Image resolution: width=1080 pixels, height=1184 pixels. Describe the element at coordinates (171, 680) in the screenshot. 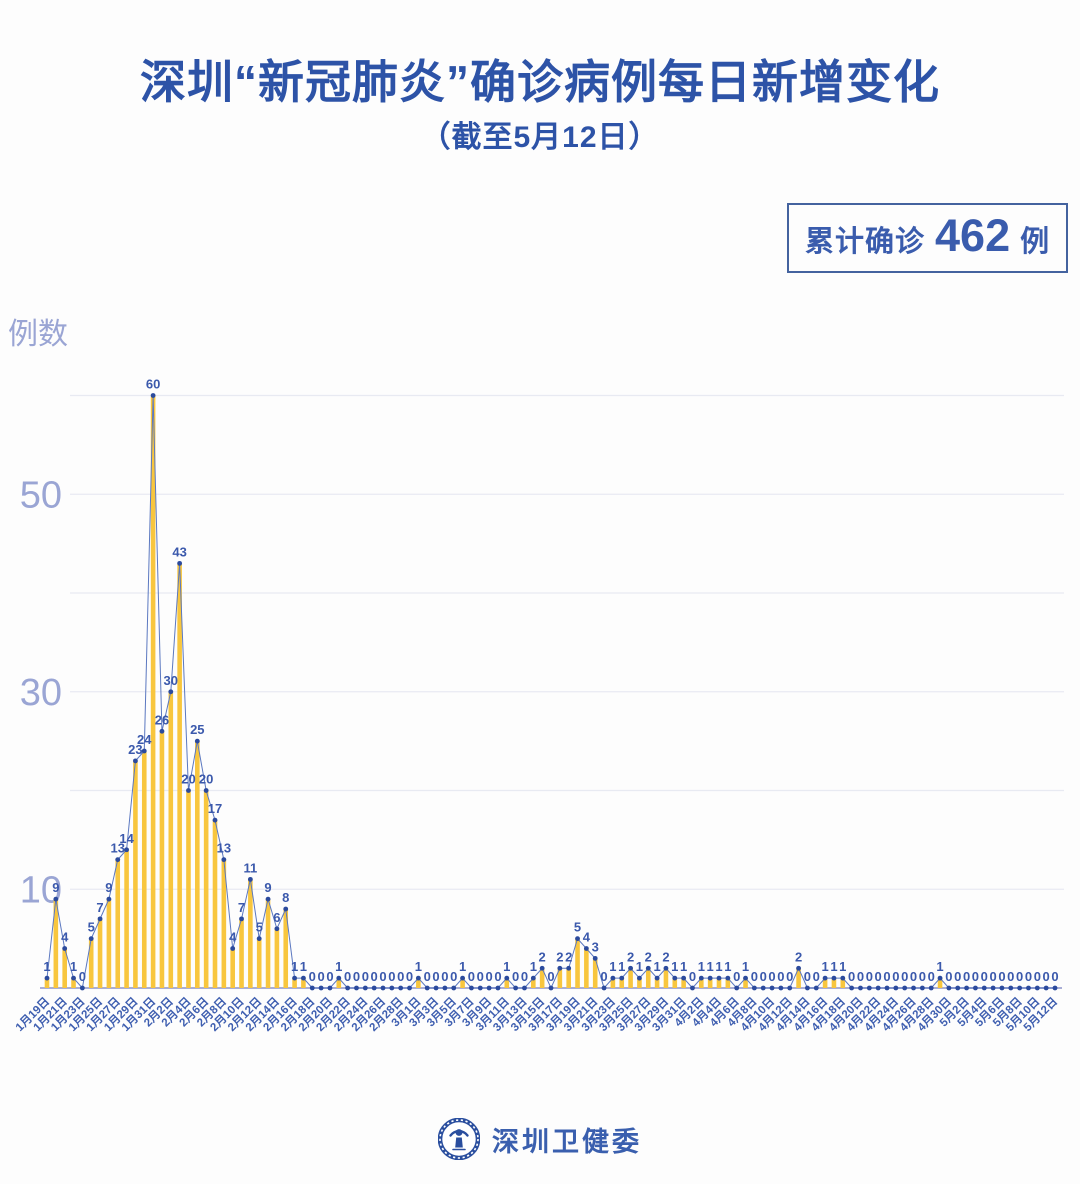

I see `value-label: 30` at that location.